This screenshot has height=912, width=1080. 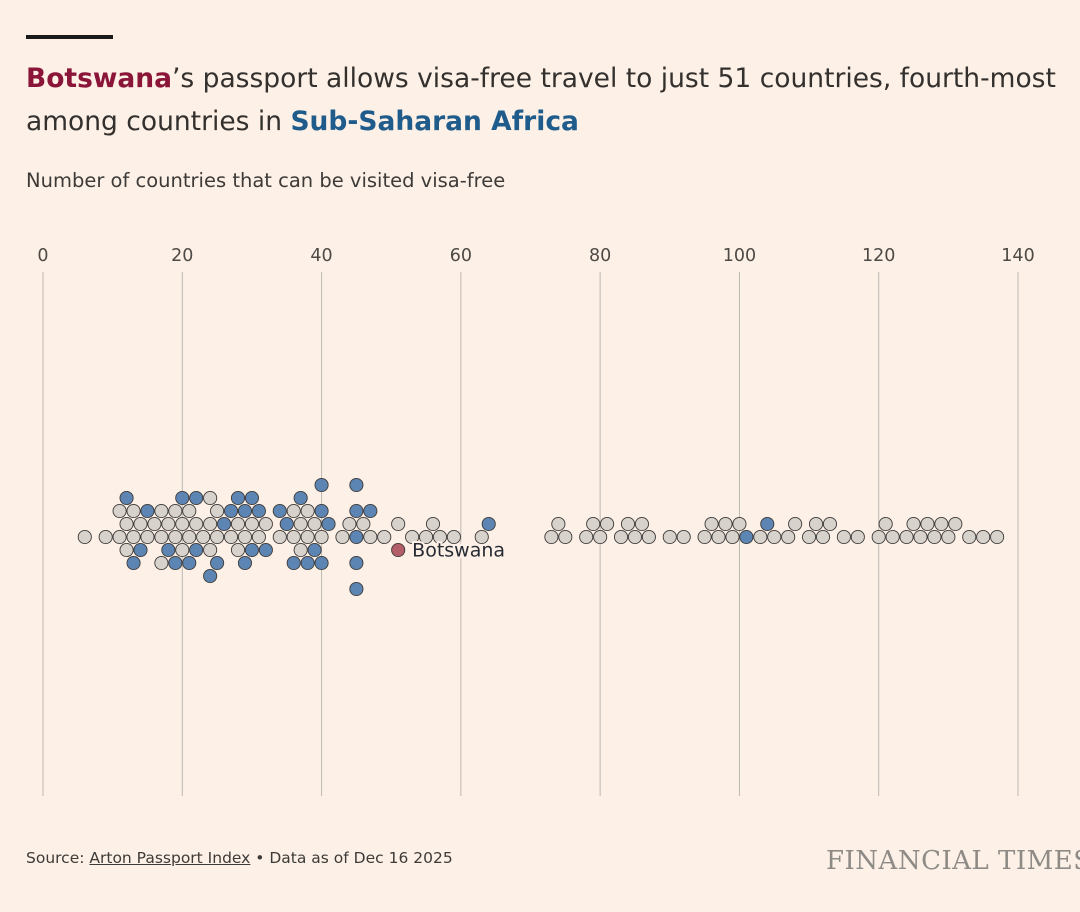 I want to click on x-tick-label-0: 0, so click(x=42, y=256).